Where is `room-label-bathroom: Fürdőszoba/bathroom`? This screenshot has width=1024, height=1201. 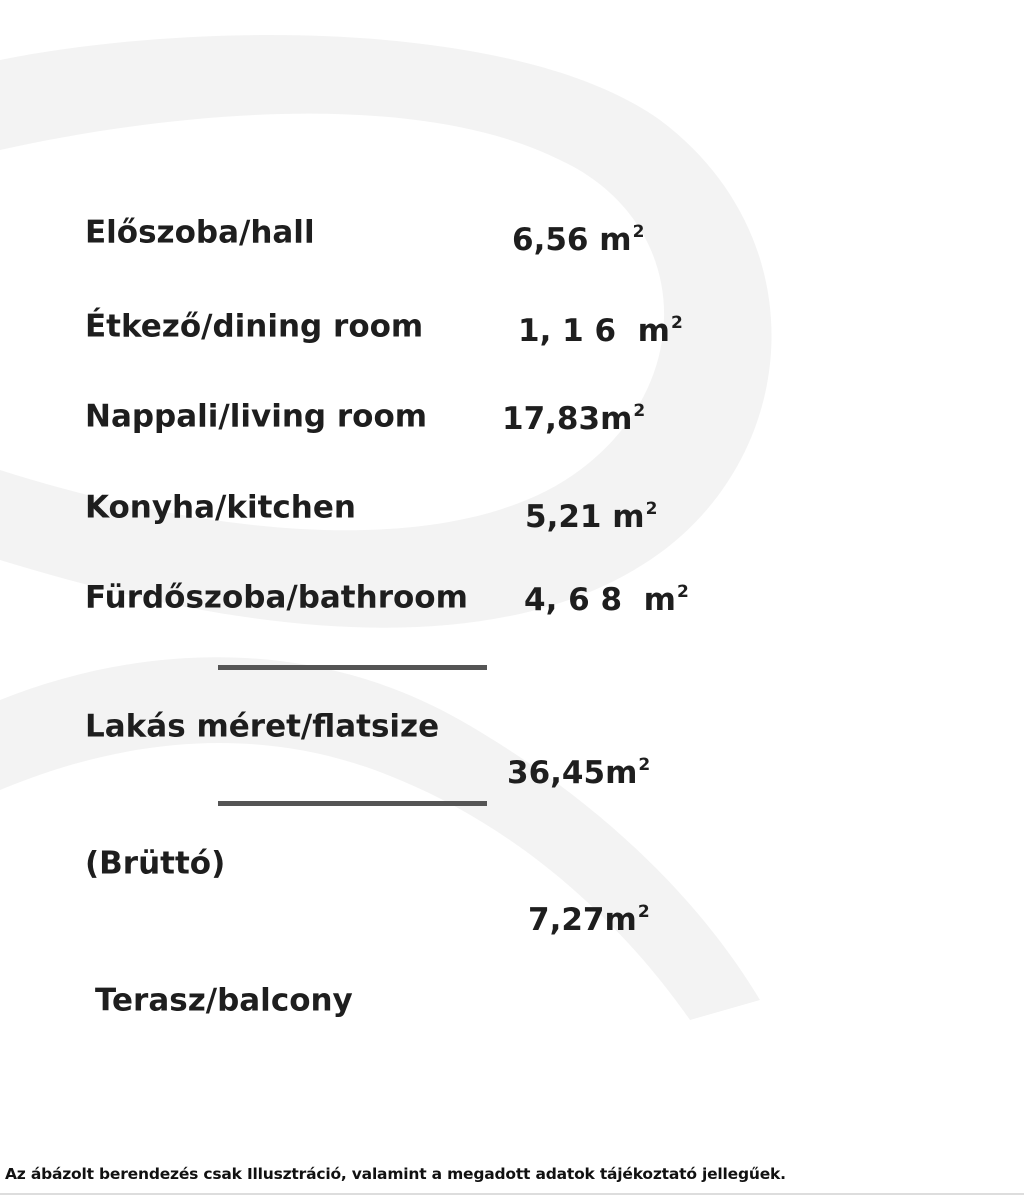 room-label-bathroom: Fürdőszoba/bathroom is located at coordinates (276, 597).